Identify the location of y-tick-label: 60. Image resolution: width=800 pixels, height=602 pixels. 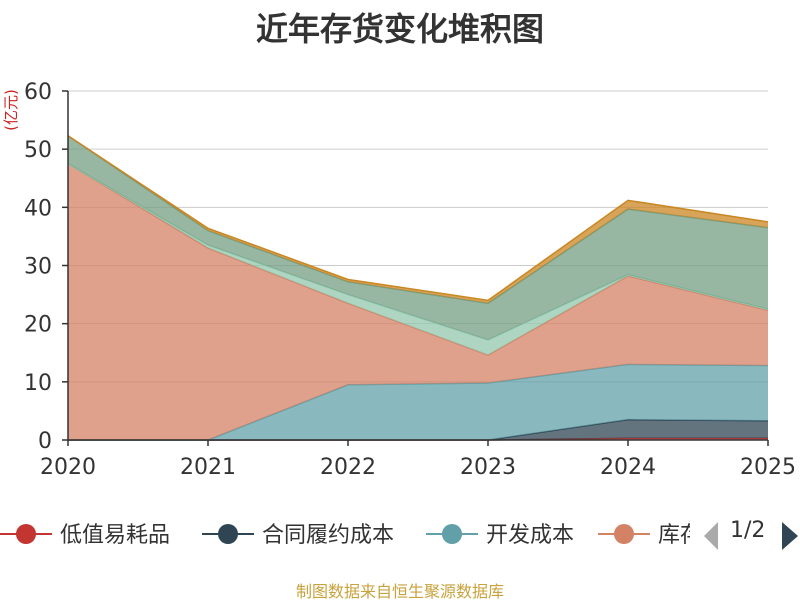
(38, 92).